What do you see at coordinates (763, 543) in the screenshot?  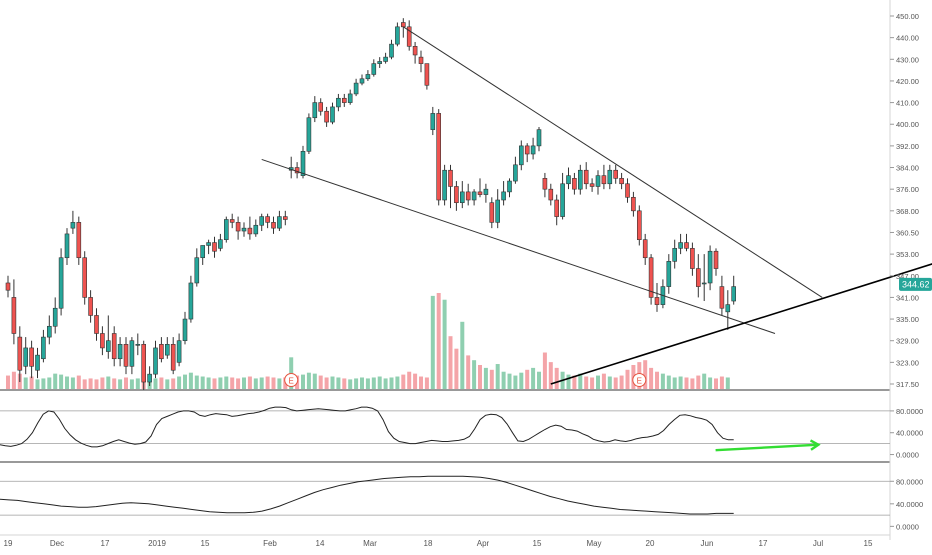 I see `time-tick-label: 17` at bounding box center [763, 543].